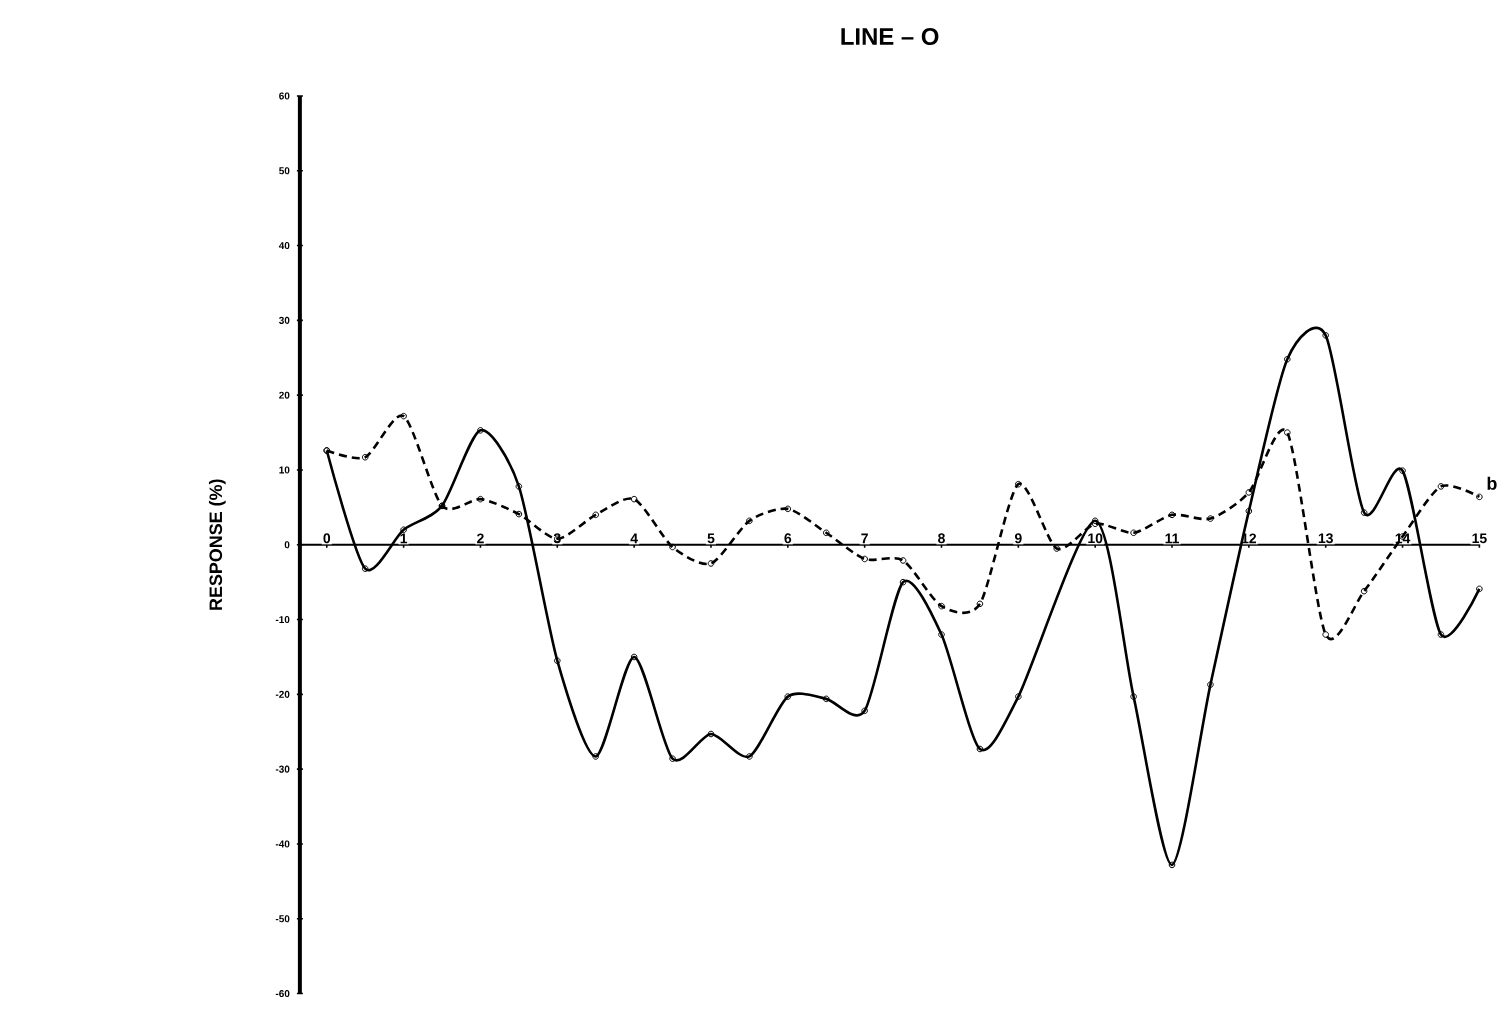 The image size is (1504, 1014). Describe the element at coordinates (890, 37) in the screenshot. I see `chart-title: LINE – O` at that location.